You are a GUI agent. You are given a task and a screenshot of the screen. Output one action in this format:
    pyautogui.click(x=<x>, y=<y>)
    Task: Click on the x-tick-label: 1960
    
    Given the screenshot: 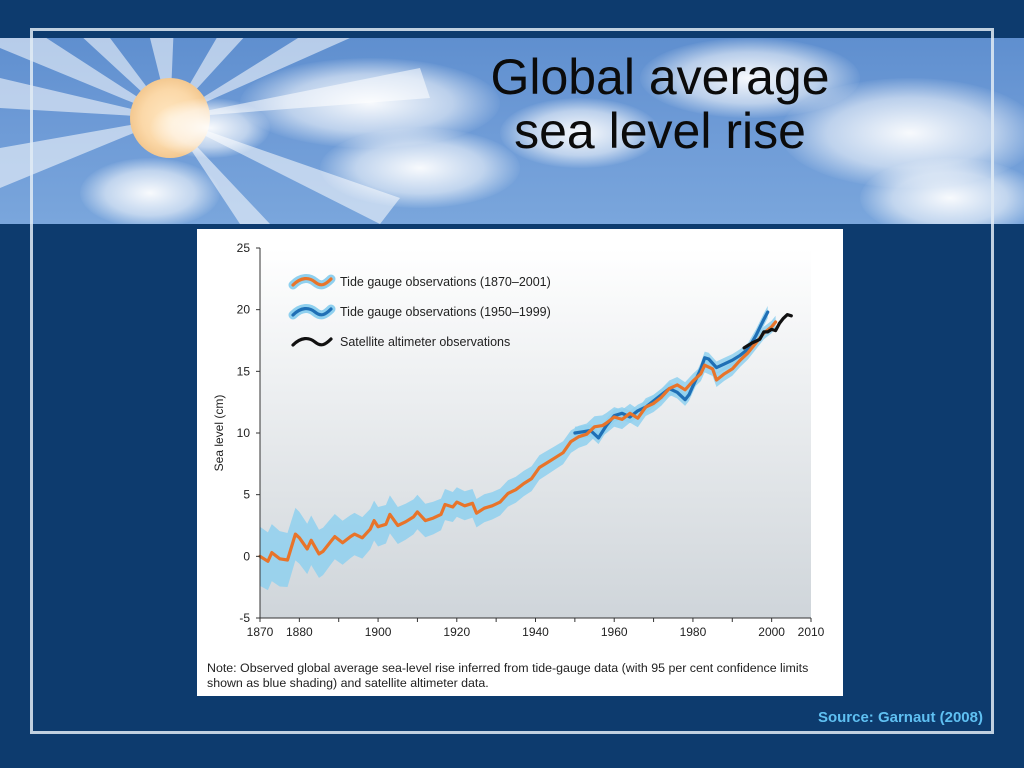 What is the action you would take?
    pyautogui.click(x=614, y=632)
    